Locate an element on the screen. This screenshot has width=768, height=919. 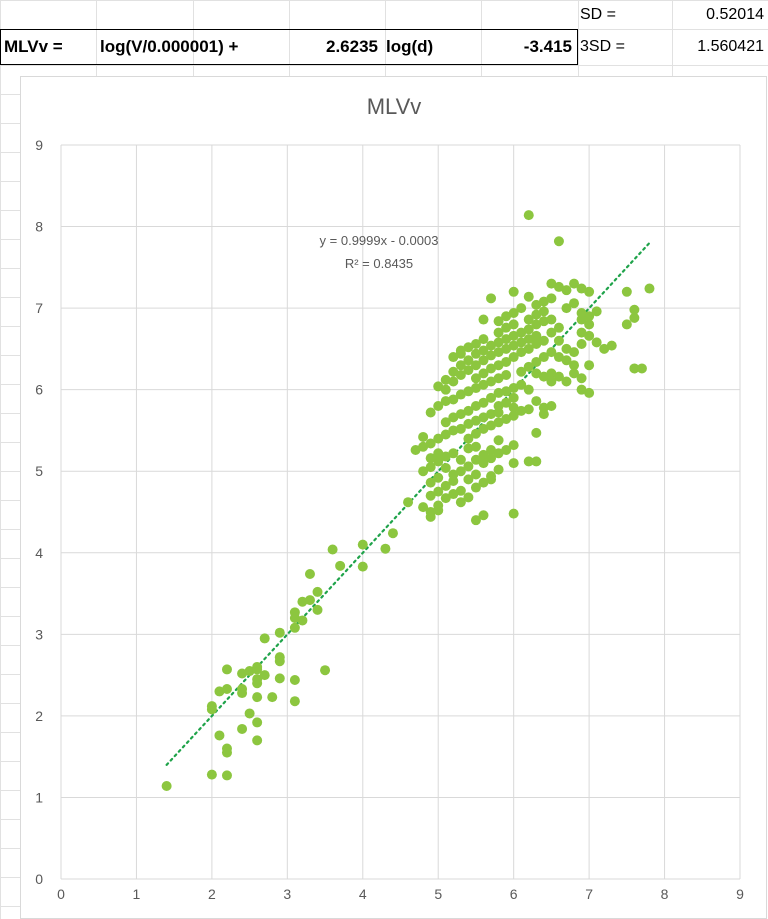
y-tick-label: 5 is located at coordinates (39, 471).